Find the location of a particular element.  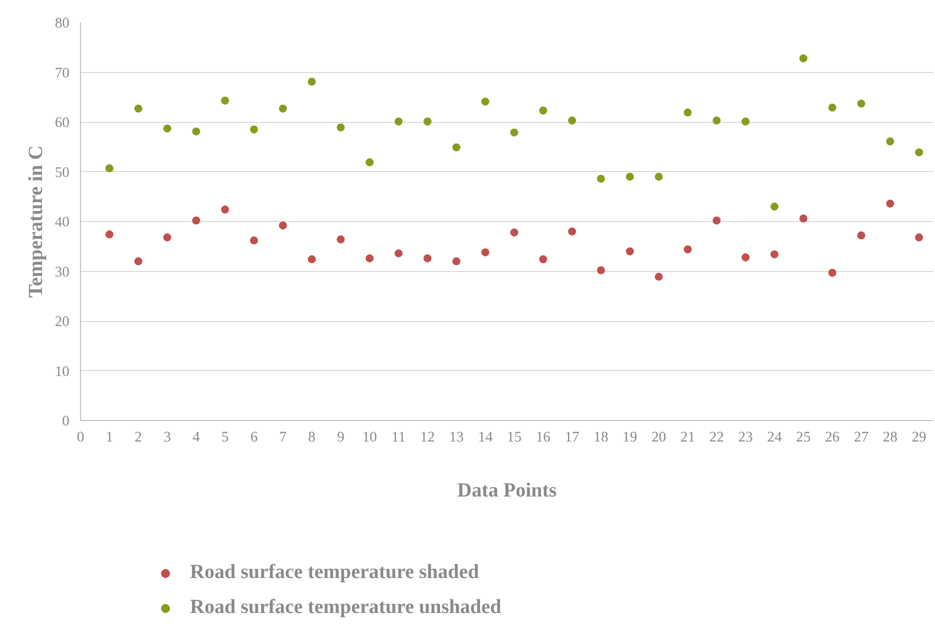

x-tick-label: 5 is located at coordinates (225, 438).